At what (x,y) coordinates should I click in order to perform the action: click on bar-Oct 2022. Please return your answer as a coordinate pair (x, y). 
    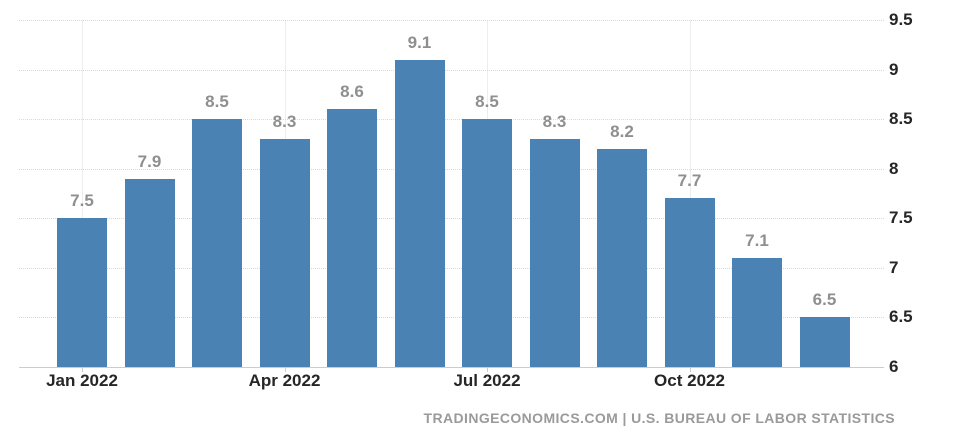
    Looking at the image, I should click on (689, 282).